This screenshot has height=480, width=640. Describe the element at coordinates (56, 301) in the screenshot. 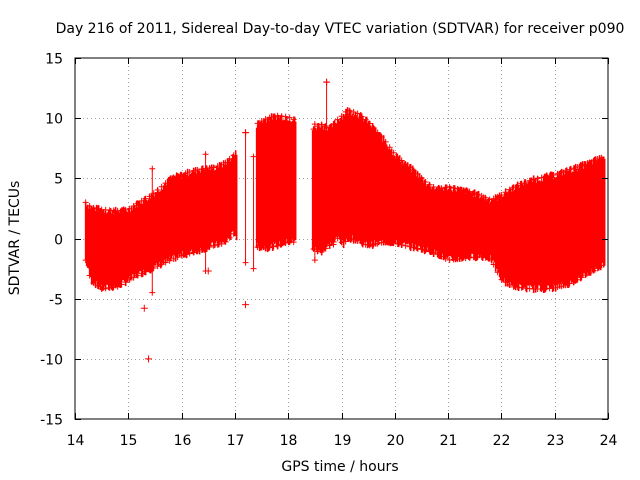

I see `y-tick-label: -5` at that location.